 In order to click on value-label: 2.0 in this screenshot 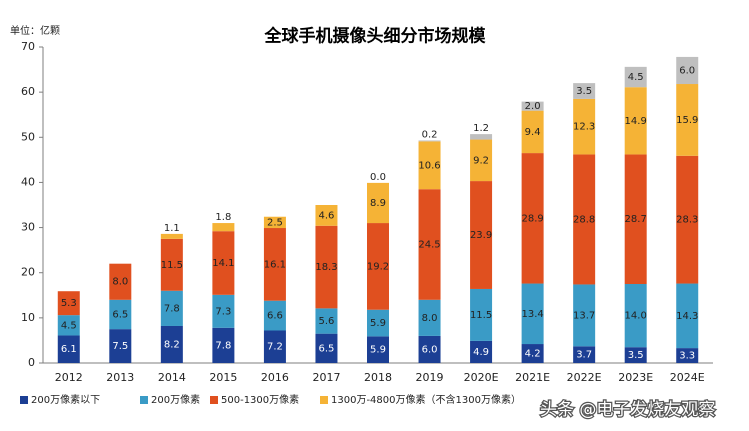, I will do `click(533, 106)`.